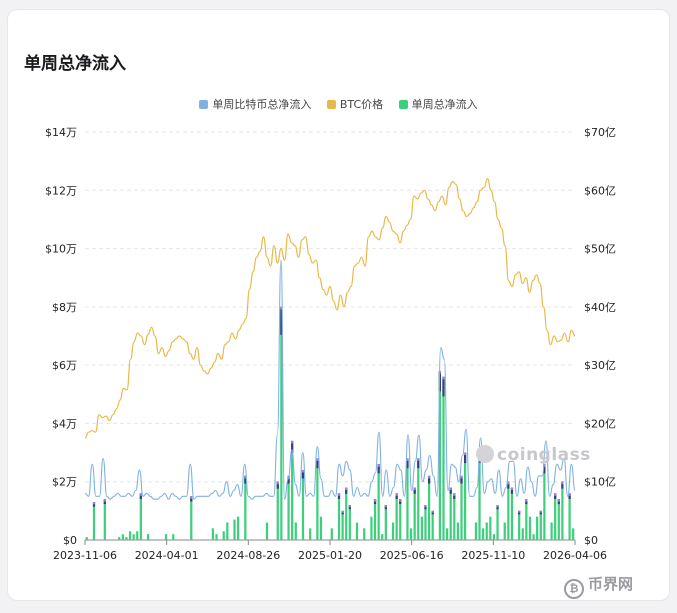 The height and width of the screenshot is (613, 677). Describe the element at coordinates (354, 104) in the screenshot. I see `legend-item-btc-price: BTC价格` at that location.